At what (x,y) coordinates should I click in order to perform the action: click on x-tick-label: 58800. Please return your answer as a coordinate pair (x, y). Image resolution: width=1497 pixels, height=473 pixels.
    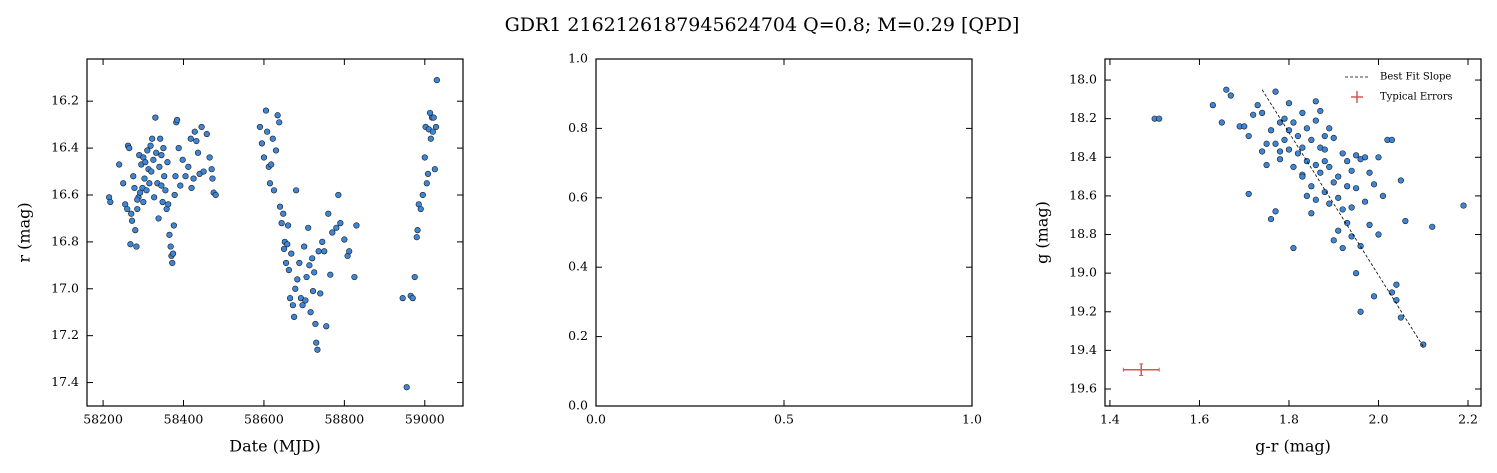
    Looking at the image, I should click on (344, 419).